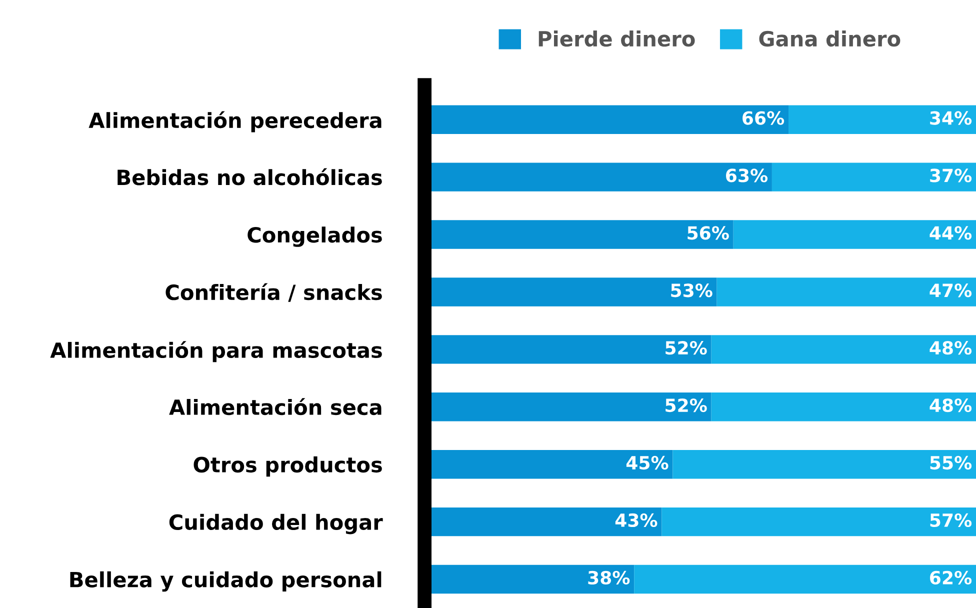 The width and height of the screenshot is (976, 608). I want to click on data-label: 44%, so click(951, 233).